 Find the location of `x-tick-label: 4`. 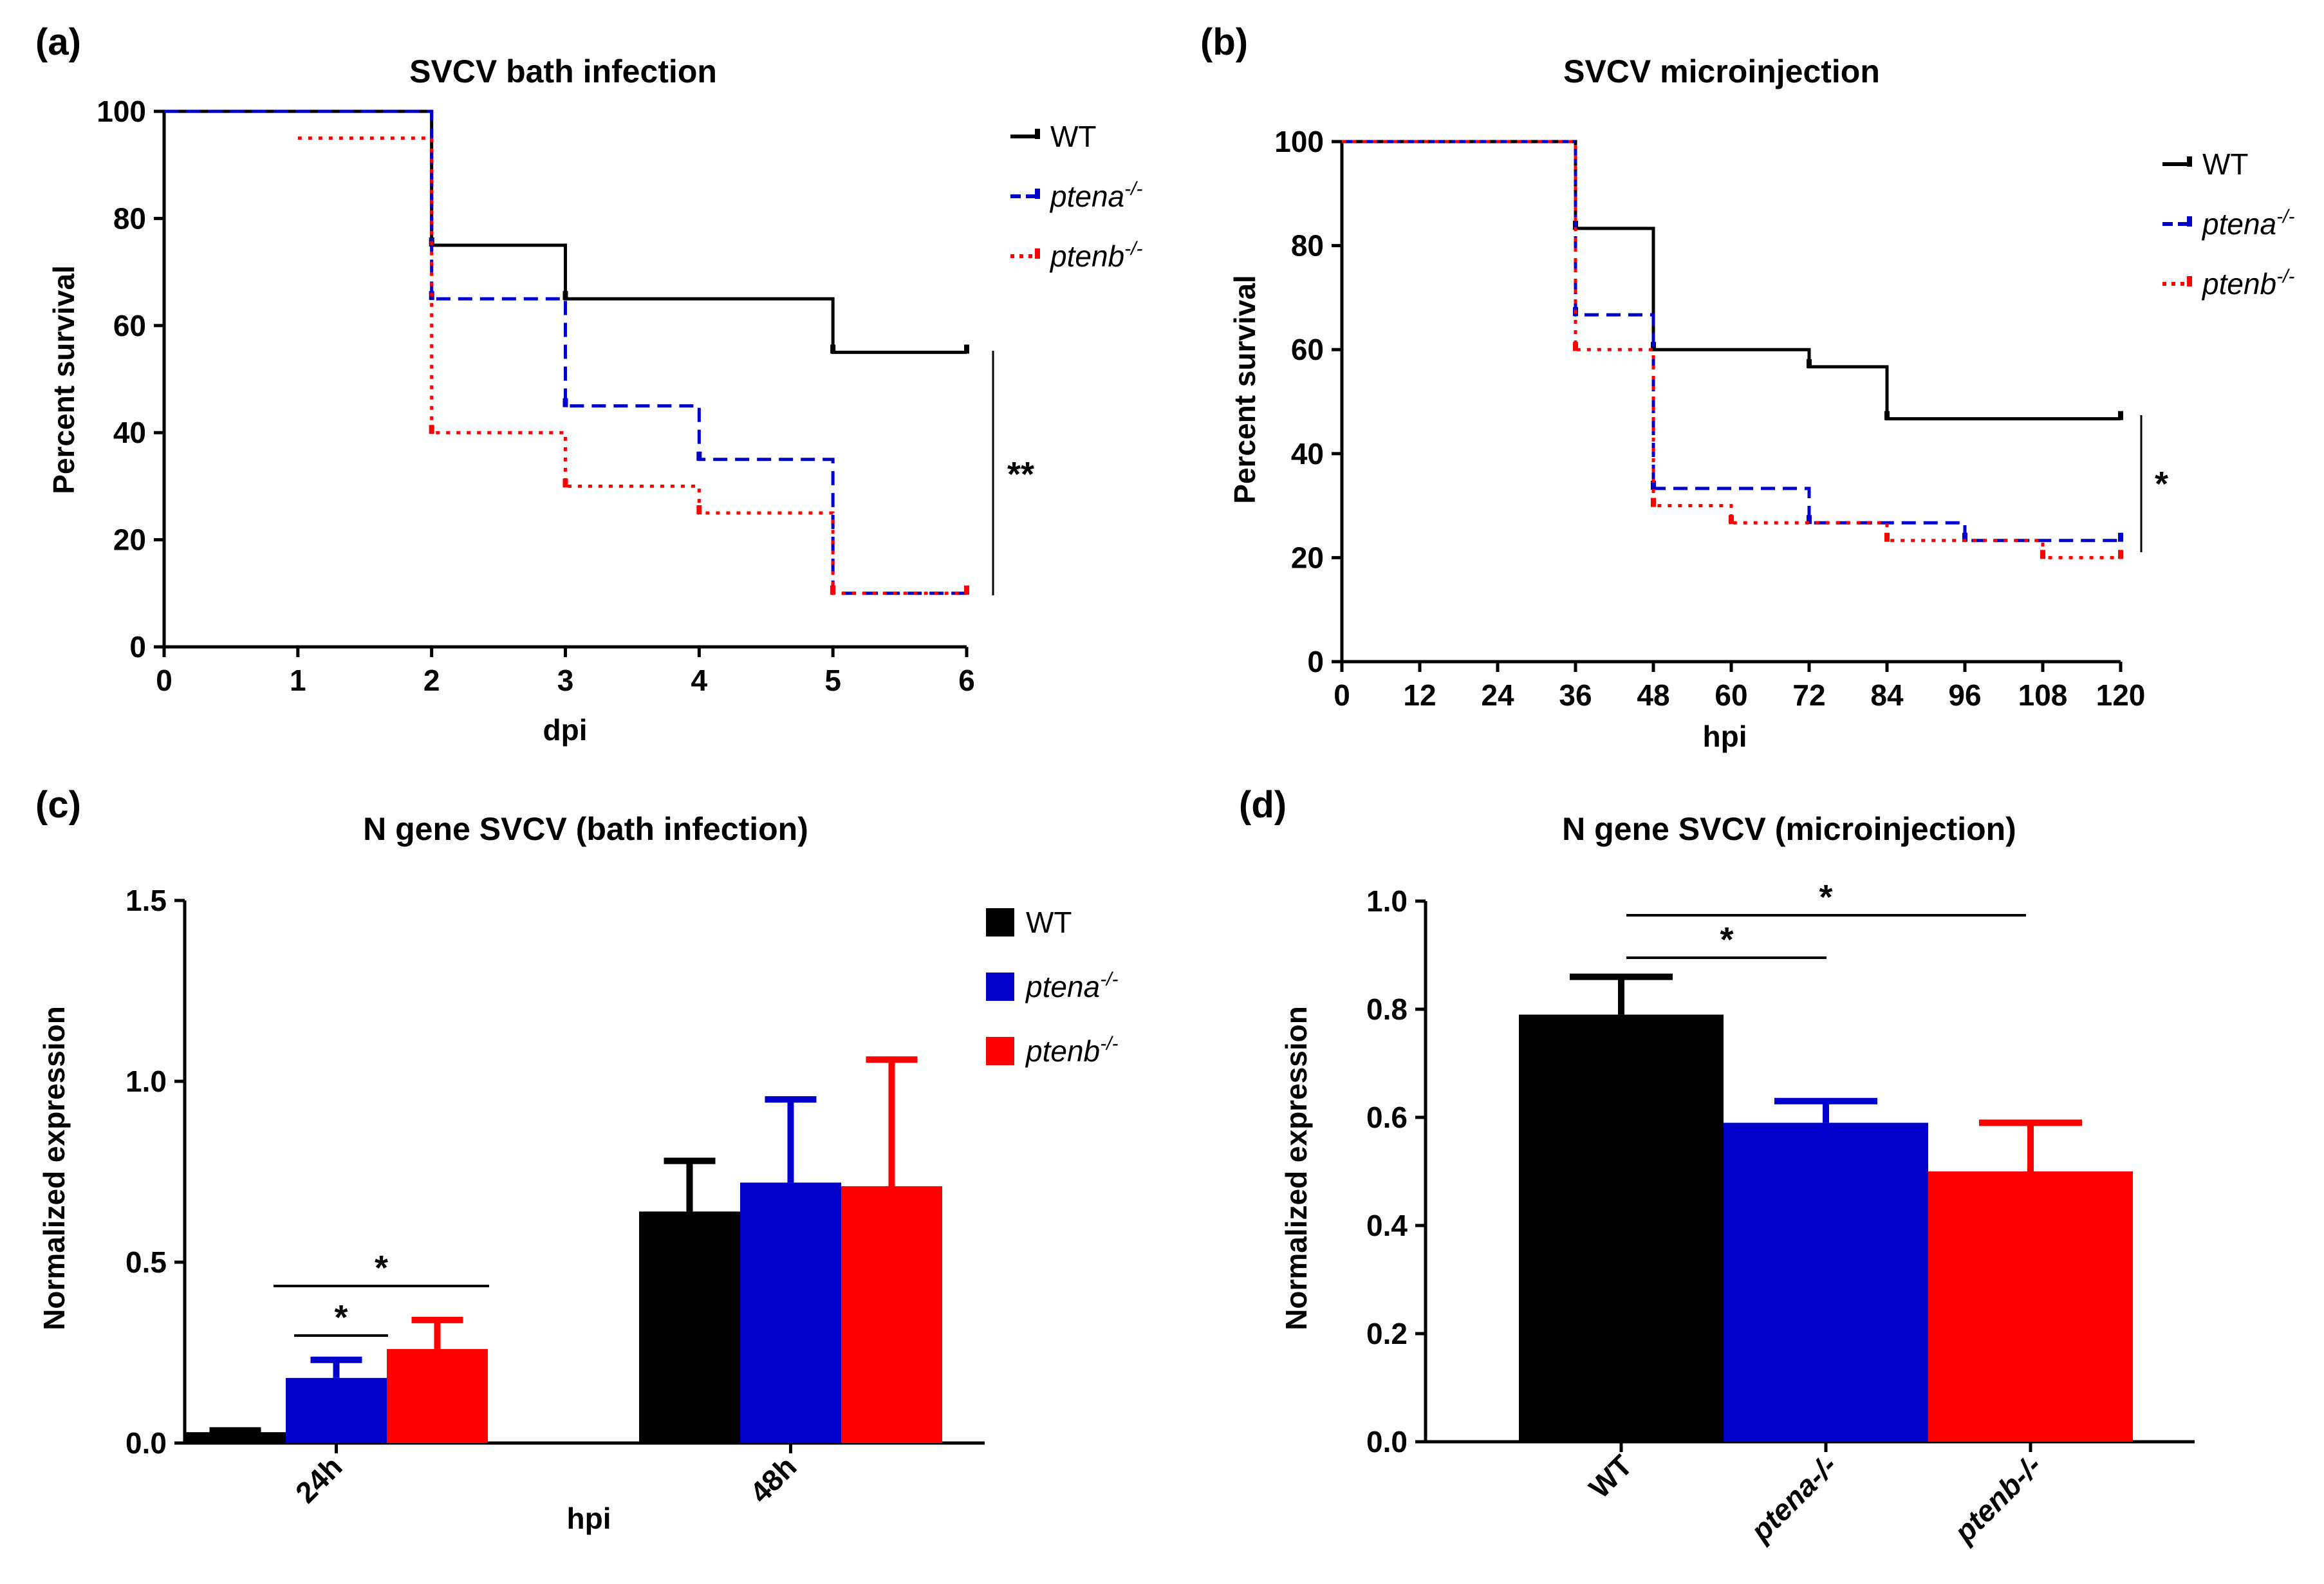

x-tick-label: 4 is located at coordinates (699, 680).